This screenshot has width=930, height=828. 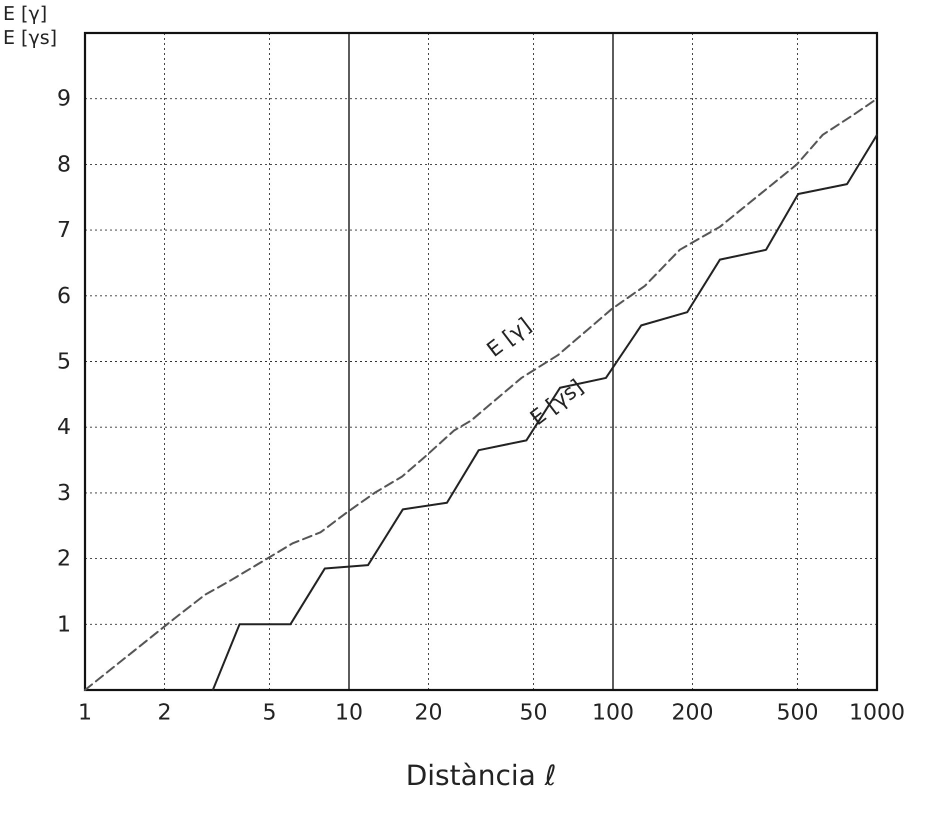 What do you see at coordinates (64, 559) in the screenshot?
I see `y-tick-label: 2` at bounding box center [64, 559].